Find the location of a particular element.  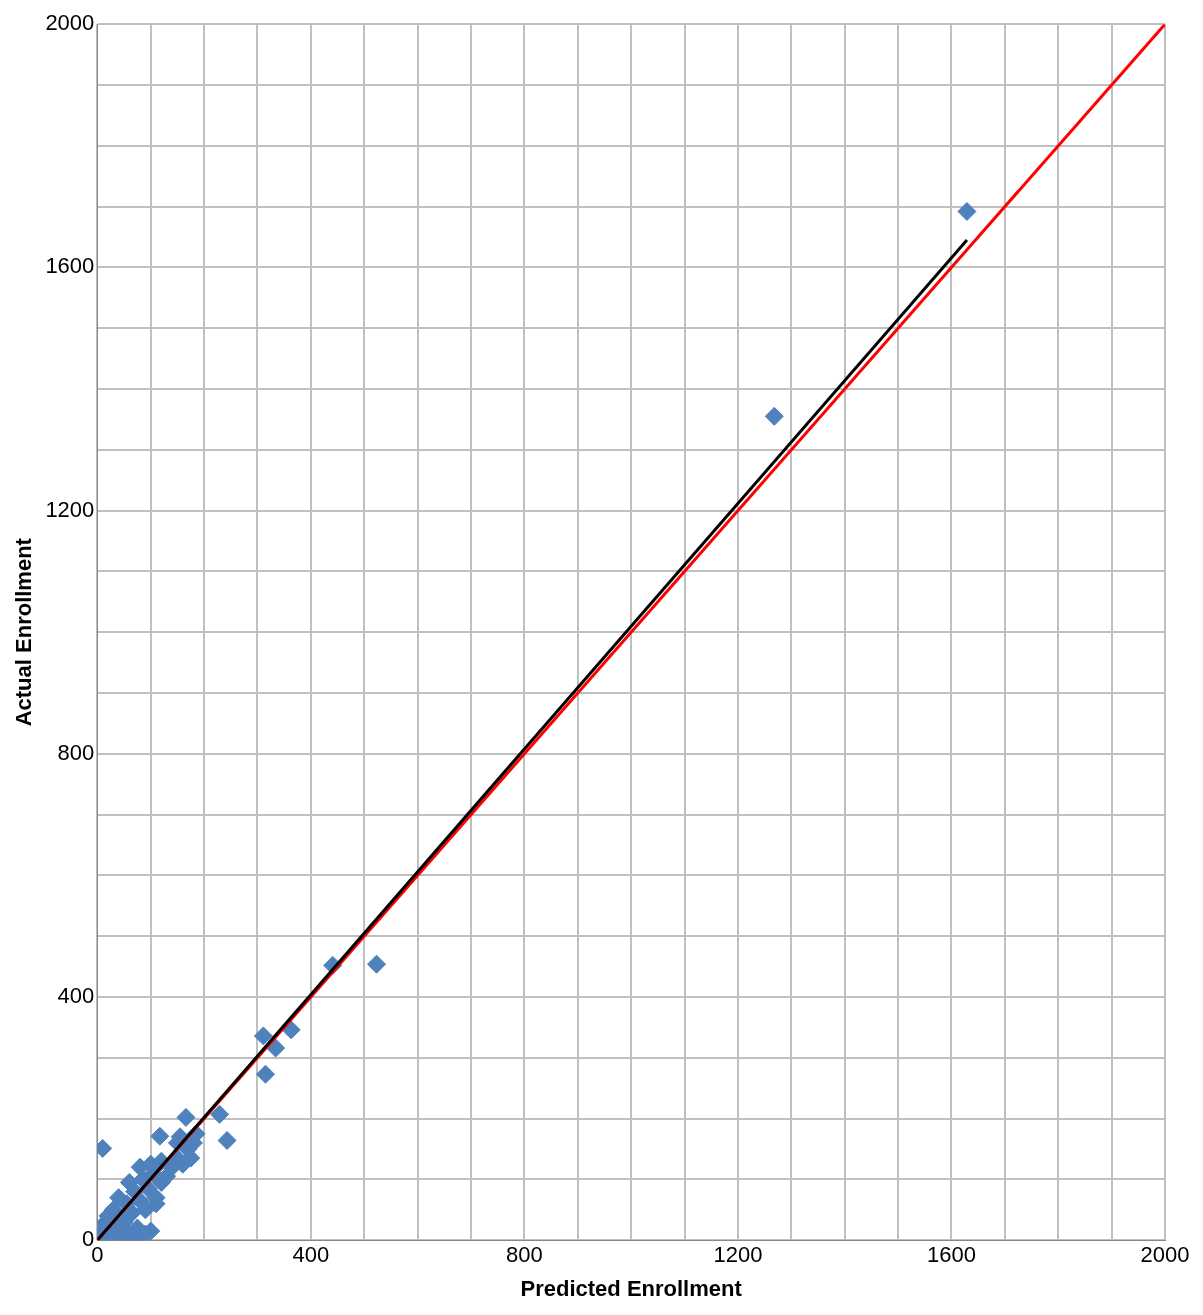

x-tick-label: 1600 is located at coordinates (951, 1255).